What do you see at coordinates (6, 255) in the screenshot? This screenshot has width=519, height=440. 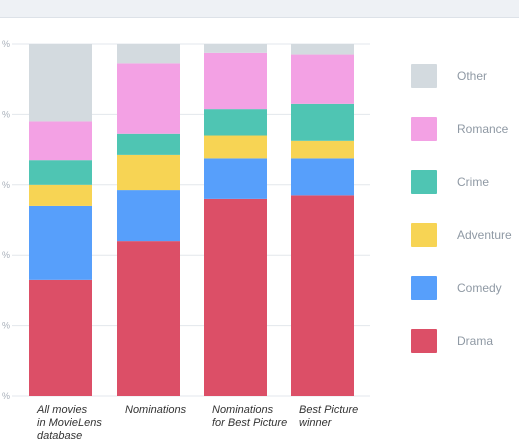 I see `y-tick-label-40: %` at bounding box center [6, 255].